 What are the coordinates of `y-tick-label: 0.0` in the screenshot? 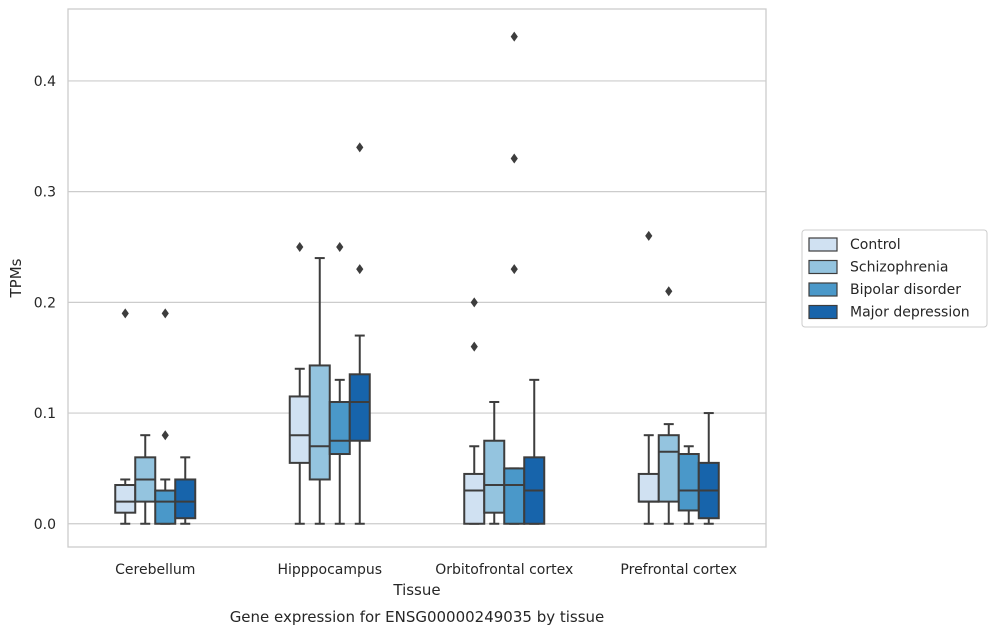 It's located at (45, 525).